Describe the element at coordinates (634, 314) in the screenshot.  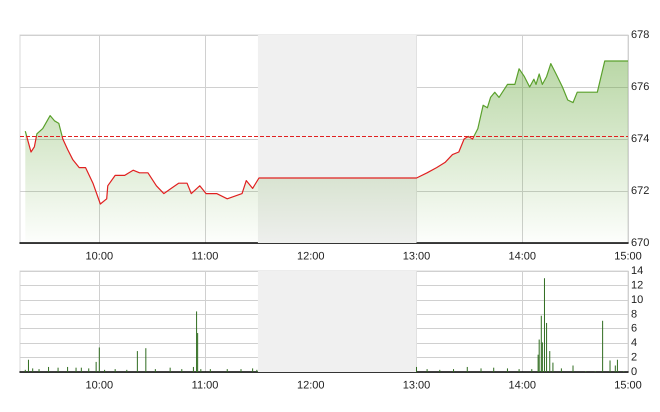
I see `y-tick-label: 8` at that location.